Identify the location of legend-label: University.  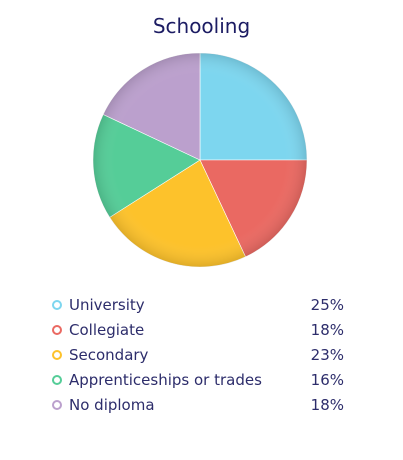
(107, 305).